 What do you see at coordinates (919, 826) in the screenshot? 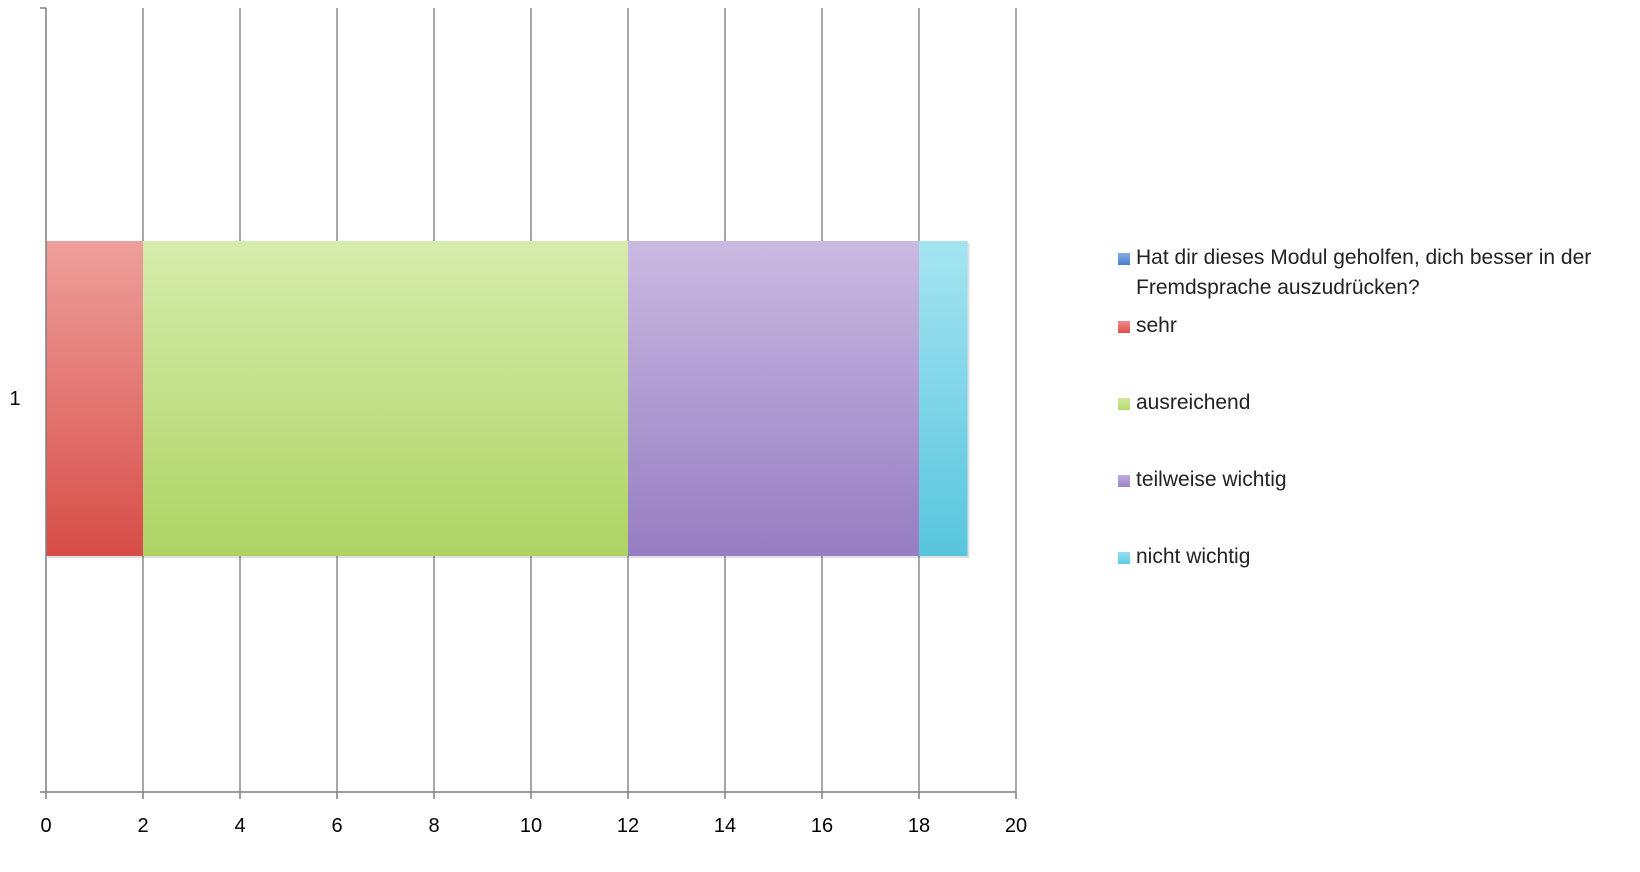
I see `x-tick-label: 18` at bounding box center [919, 826].